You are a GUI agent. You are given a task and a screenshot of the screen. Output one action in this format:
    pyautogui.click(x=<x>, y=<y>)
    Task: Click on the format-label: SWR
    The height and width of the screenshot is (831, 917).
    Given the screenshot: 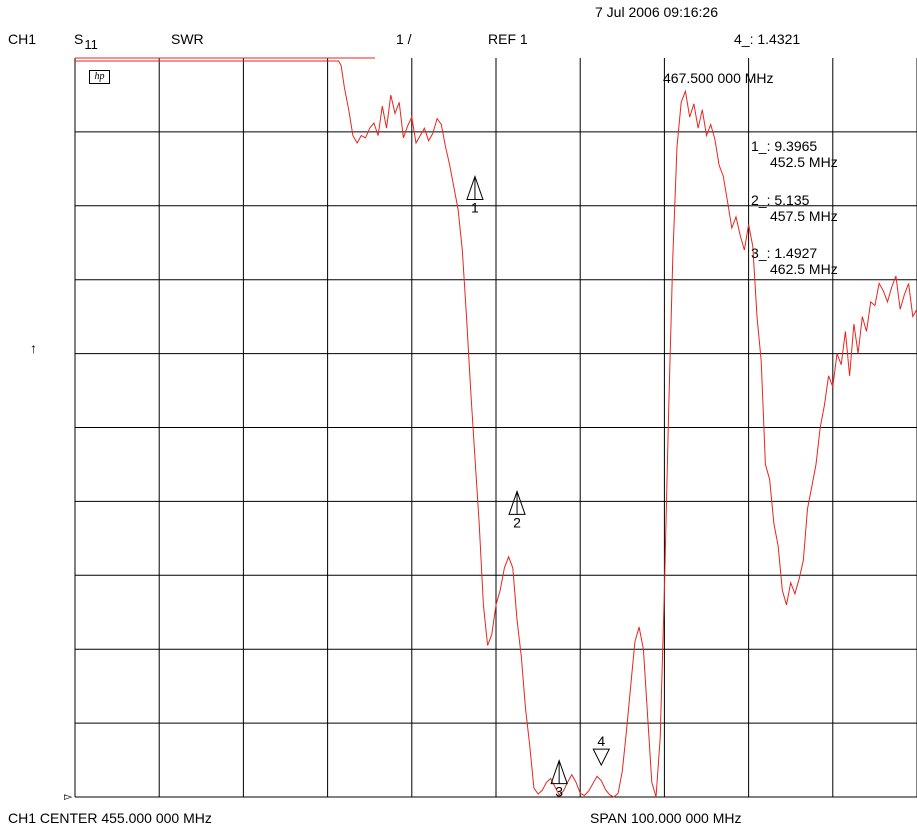 What is the action you would take?
    pyautogui.click(x=187, y=39)
    